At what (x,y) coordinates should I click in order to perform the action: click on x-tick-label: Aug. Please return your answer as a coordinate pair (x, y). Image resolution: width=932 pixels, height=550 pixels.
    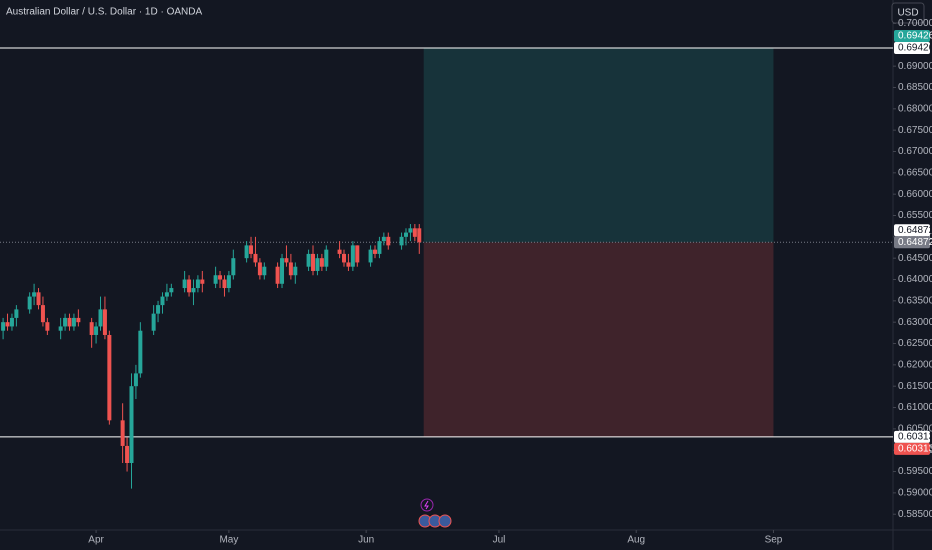
    Looking at the image, I should click on (636, 540).